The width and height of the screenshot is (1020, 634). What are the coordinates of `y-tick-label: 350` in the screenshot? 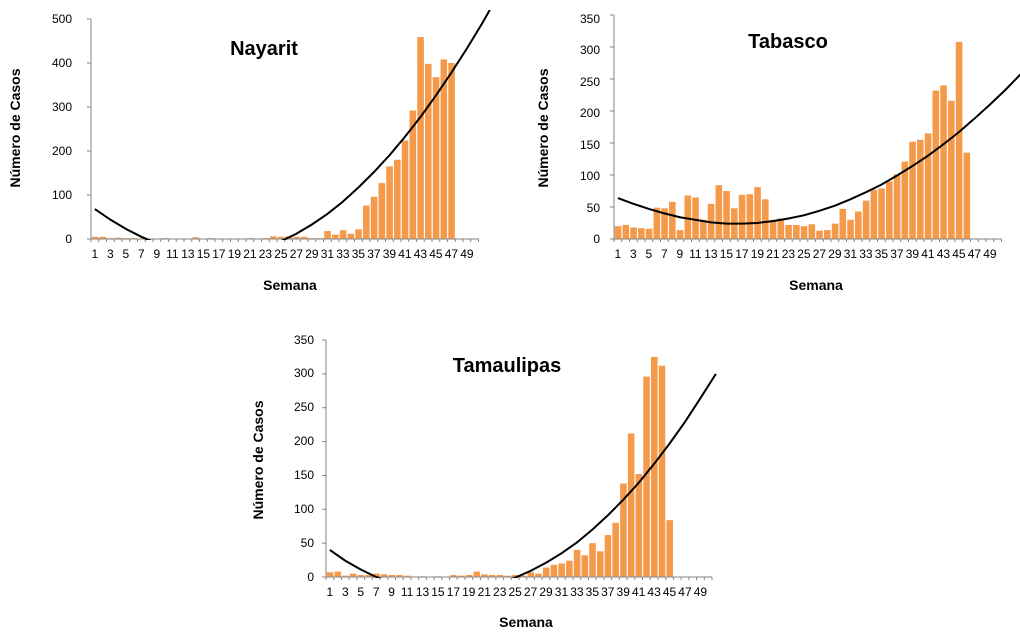 It's located at (590, 19).